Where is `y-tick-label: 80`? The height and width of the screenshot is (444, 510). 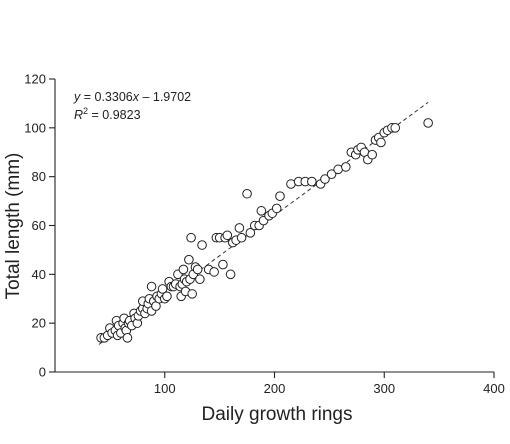
y-tick-label: 80 is located at coordinates (39, 176).